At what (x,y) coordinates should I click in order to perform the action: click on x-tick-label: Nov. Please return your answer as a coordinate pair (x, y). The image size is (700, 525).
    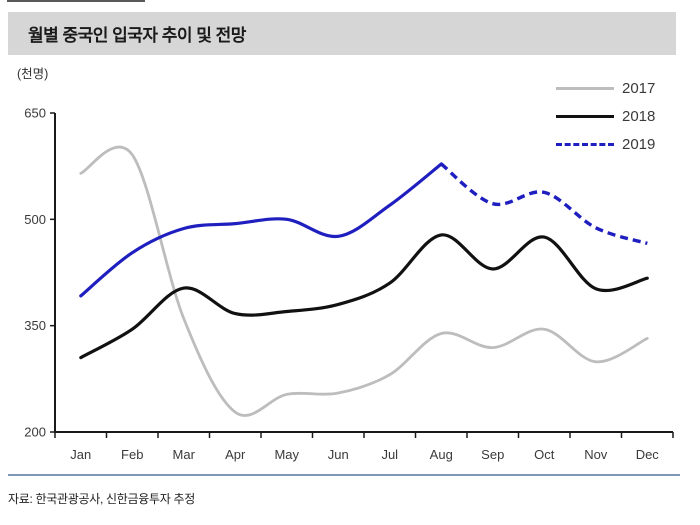
    Looking at the image, I should click on (596, 454).